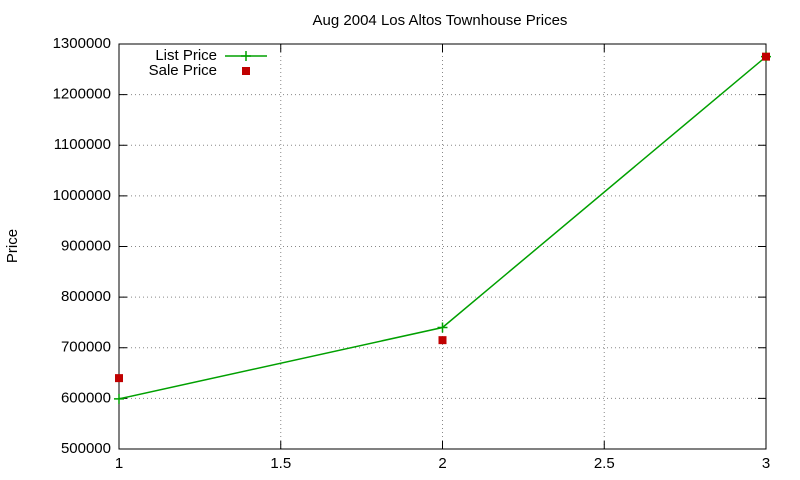 Image resolution: width=800 pixels, height=480 pixels. What do you see at coordinates (604, 463) in the screenshot?
I see `x-tick-label: 2.5` at bounding box center [604, 463].